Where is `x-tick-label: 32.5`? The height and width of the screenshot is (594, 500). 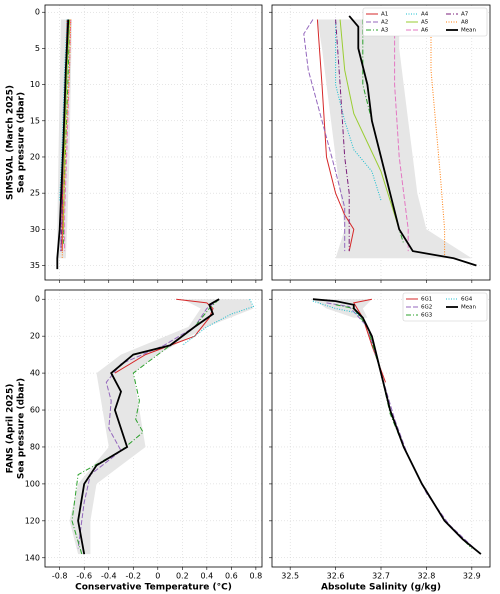
x-tick-label: 32.5 is located at coordinates (290, 576).